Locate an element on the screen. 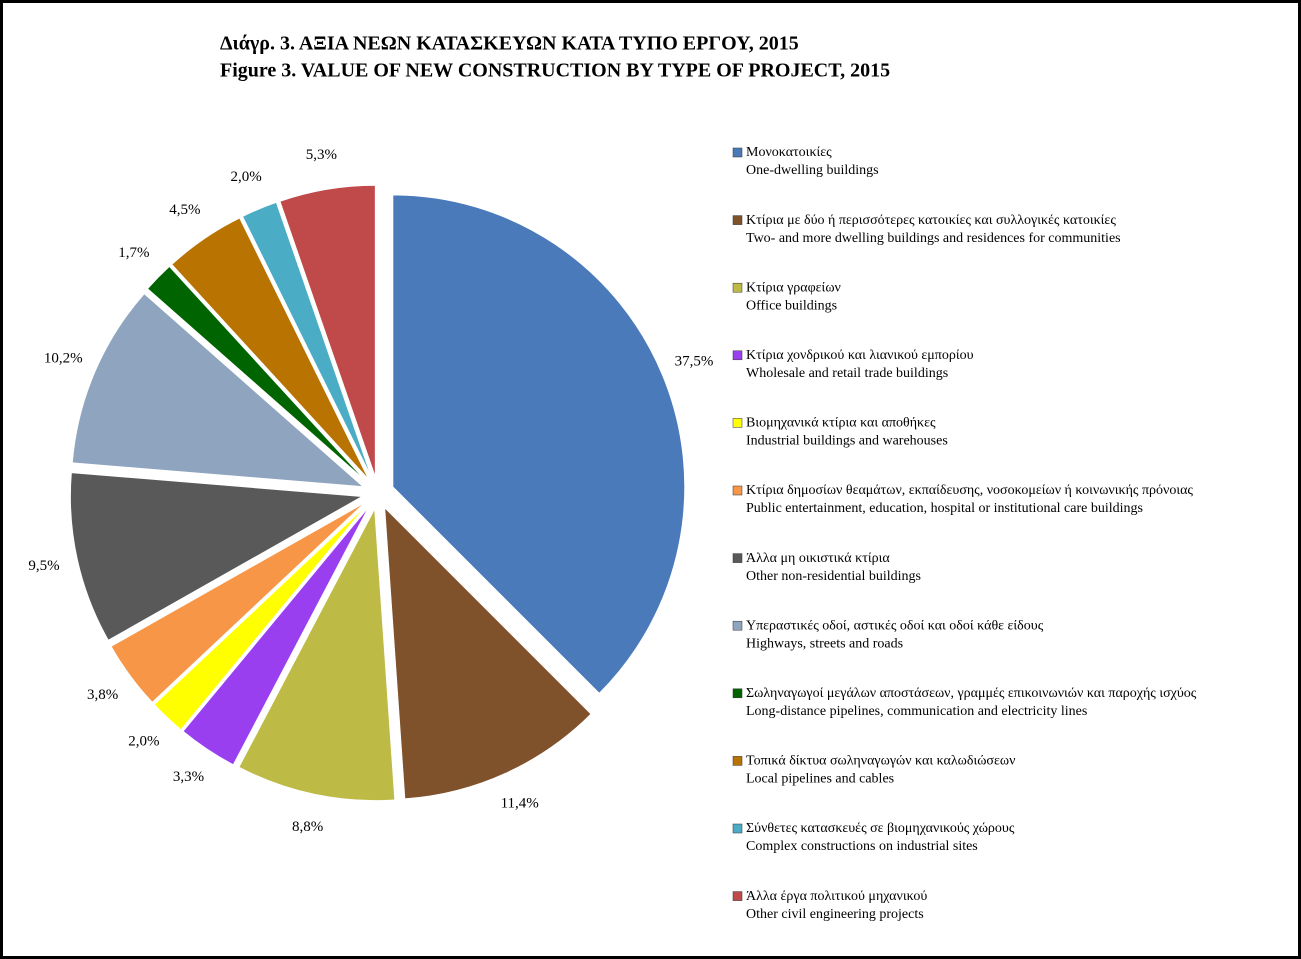 The image size is (1301, 959). legend-label-en: Highways, streets and roads is located at coordinates (824, 643).